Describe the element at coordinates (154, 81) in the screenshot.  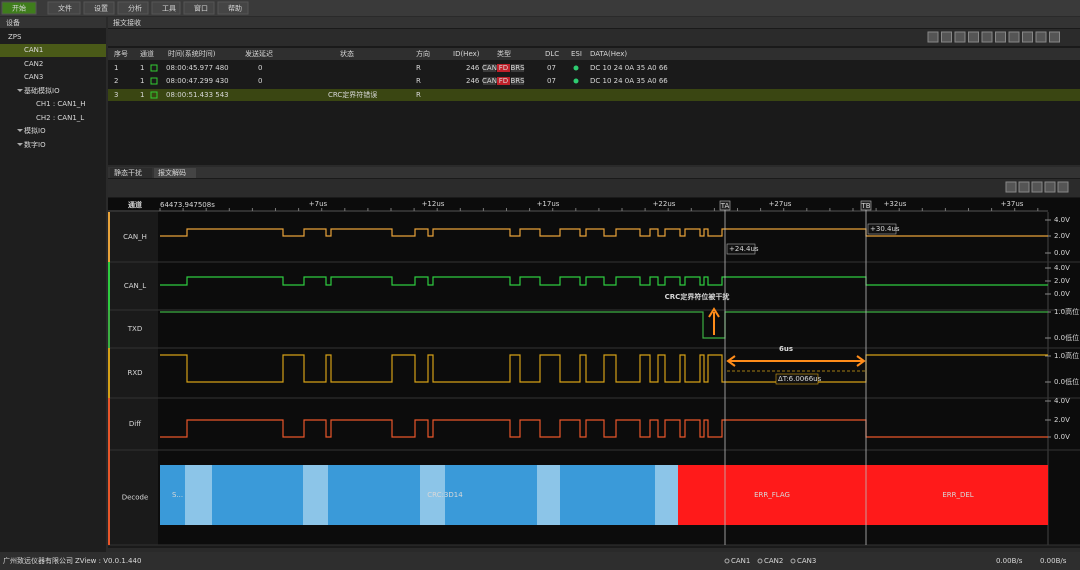
I see `row-checkbox` at that location.